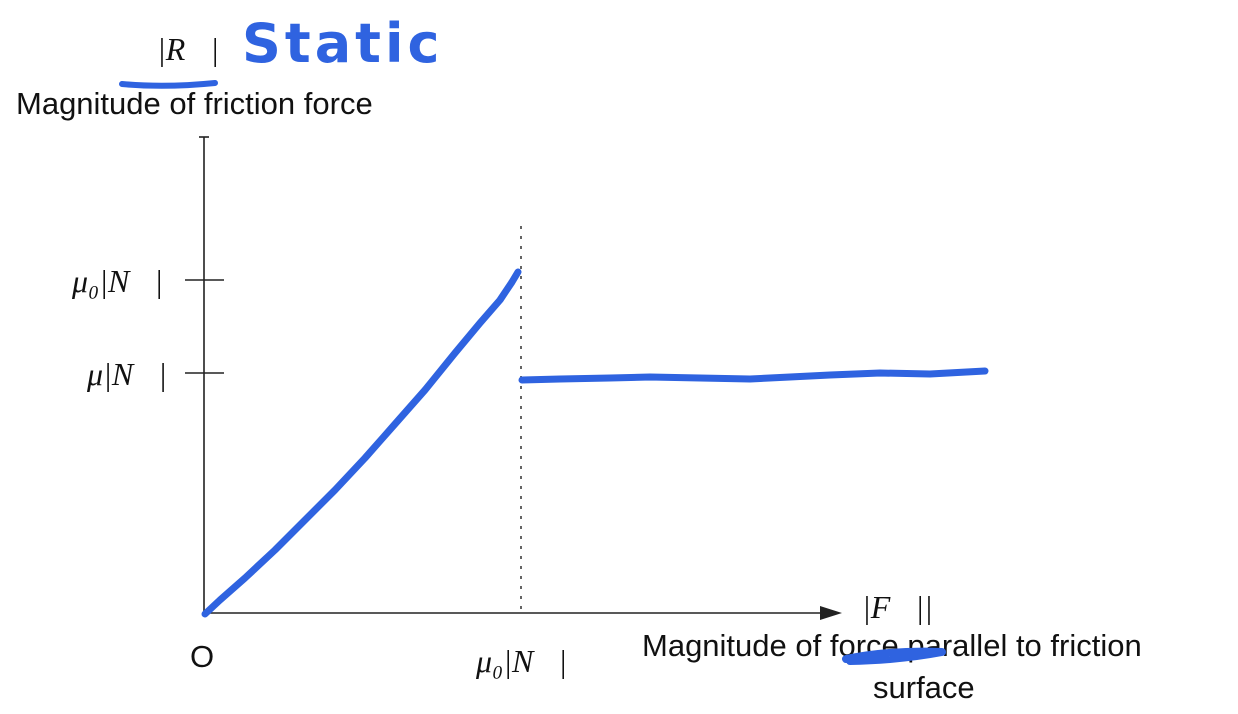 This screenshot has width=1238, height=714. Describe the element at coordinates (168, 84) in the screenshot. I see `handwritten-underline-r` at that location.